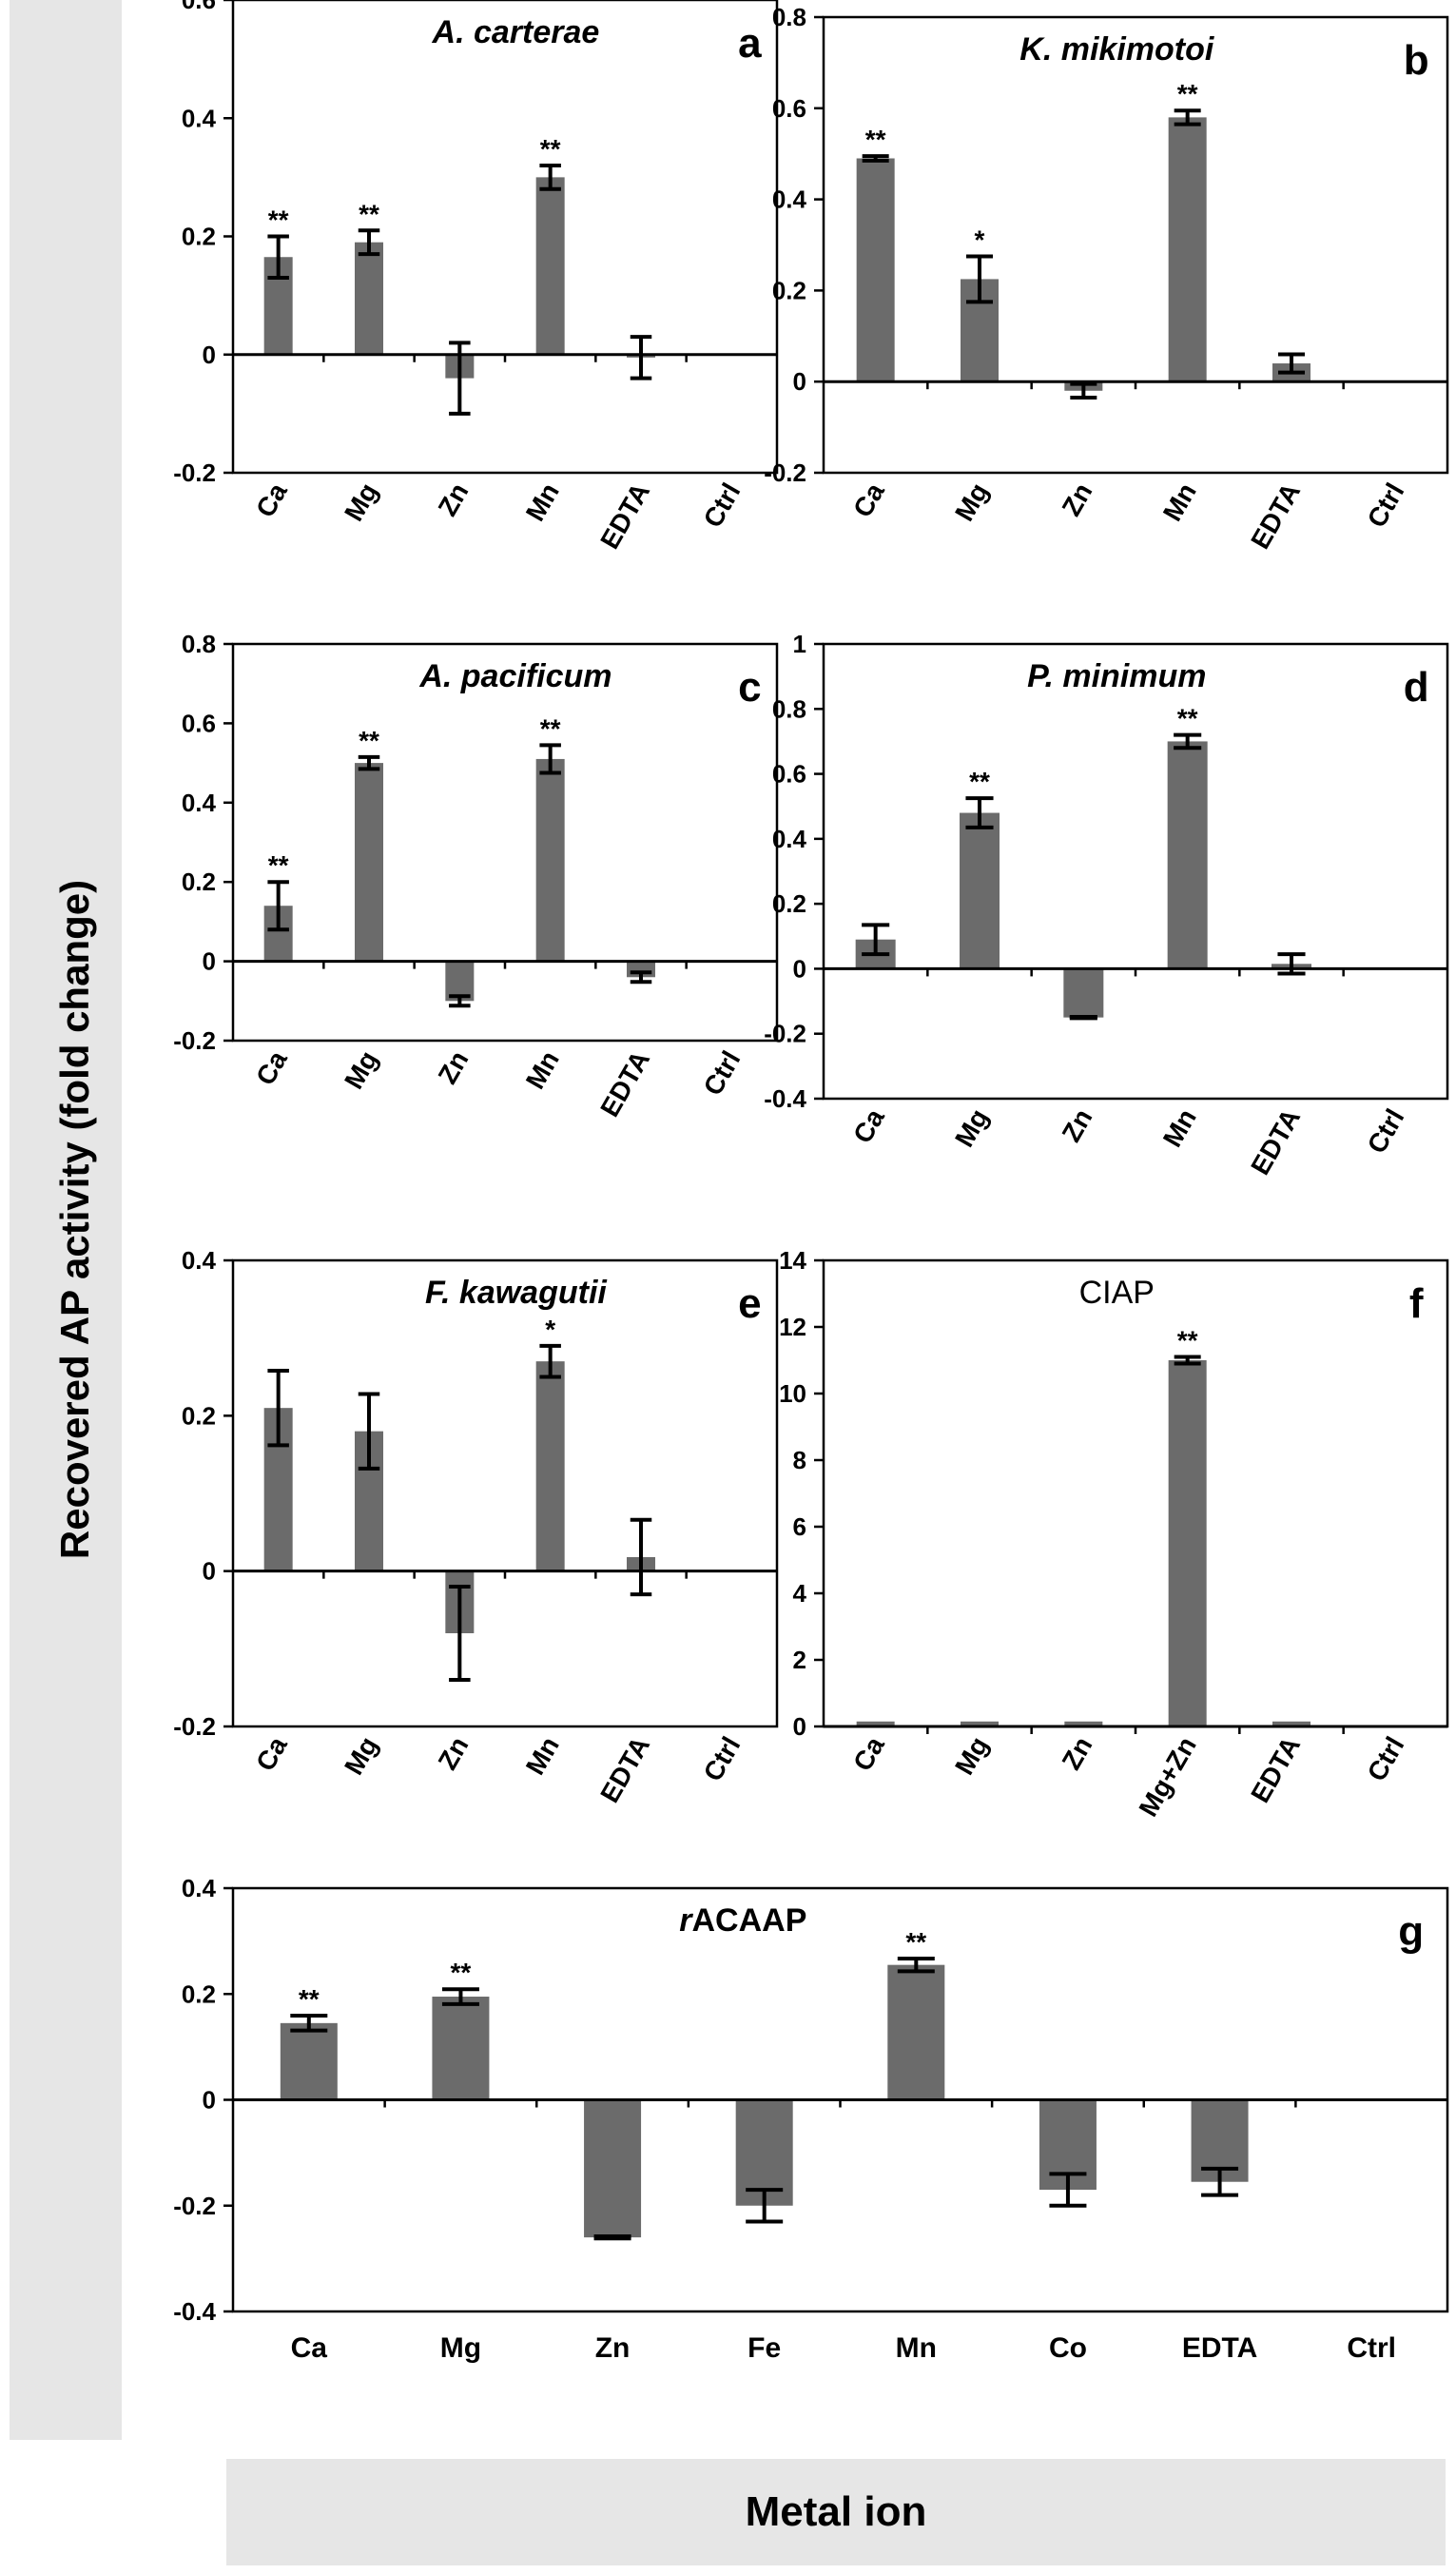 This screenshot has width=1456, height=2574. Describe the element at coordinates (743, 1920) in the screenshot. I see `chart-title: rACAAP` at that location.